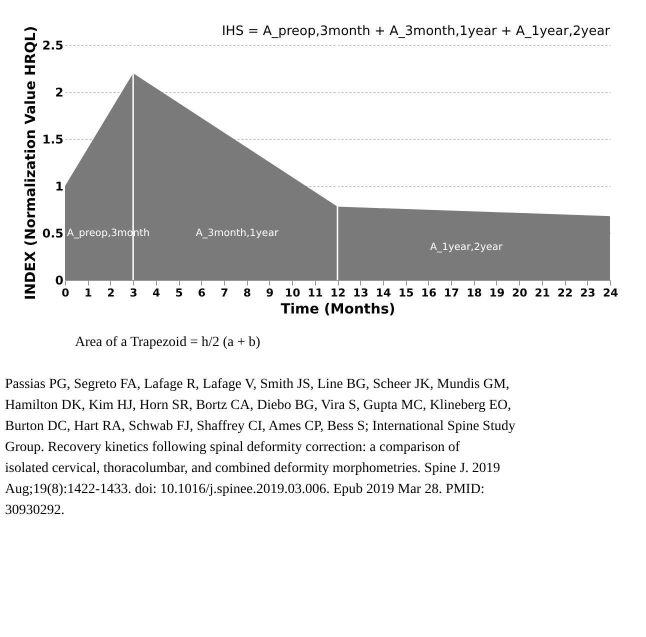  What do you see at coordinates (384, 293) in the screenshot?
I see `x-tick-label: 14` at bounding box center [384, 293].